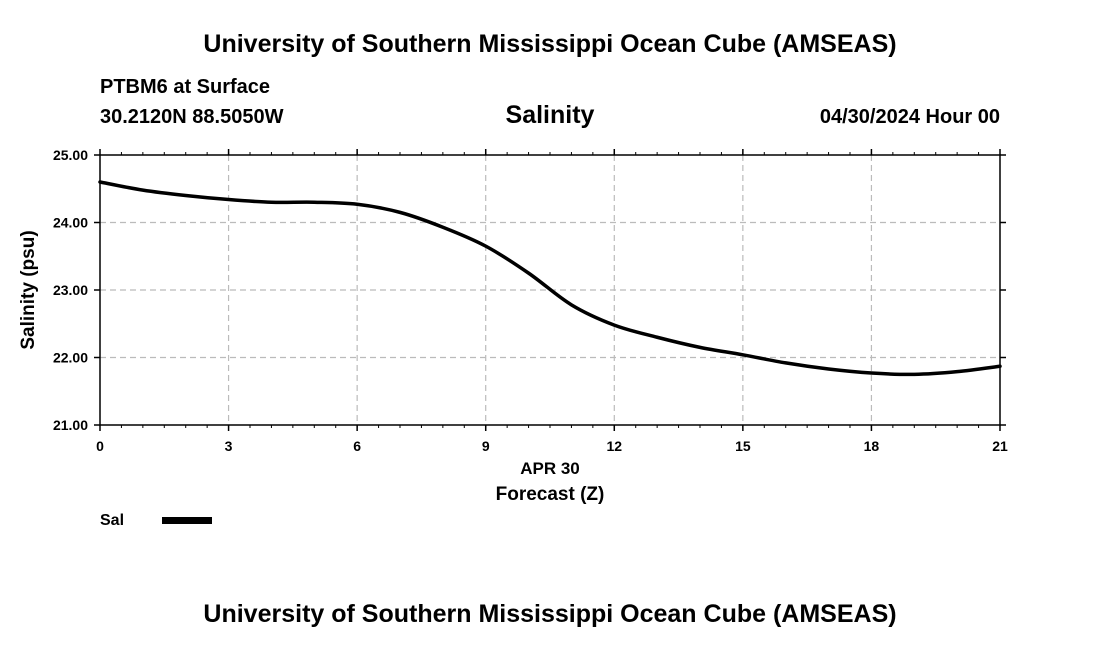  I want to click on chart-title: Salinity, so click(550, 115).